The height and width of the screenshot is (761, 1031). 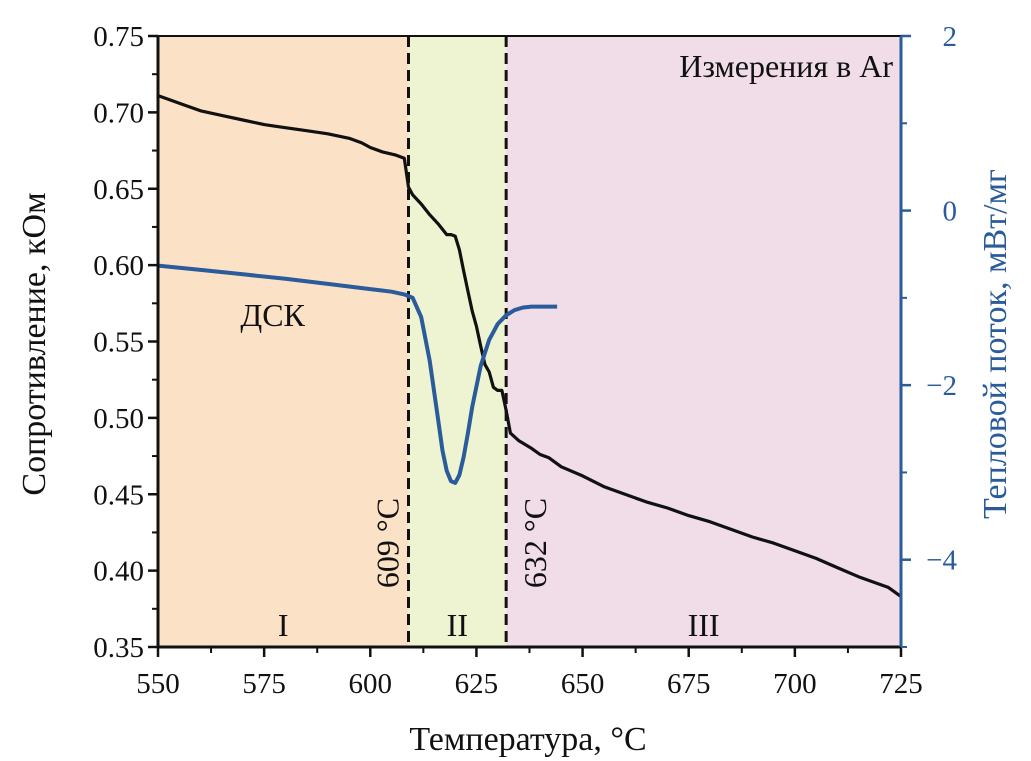 What do you see at coordinates (371, 684) in the screenshot?
I see `x-tick-label-2: 600` at bounding box center [371, 684].